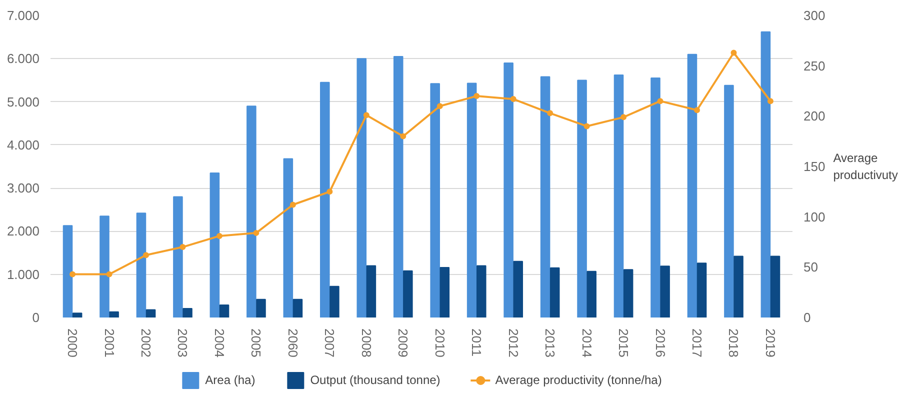 The image size is (907, 415). What do you see at coordinates (624, 343) in the screenshot?
I see `x-tick-label: 2015` at bounding box center [624, 343].